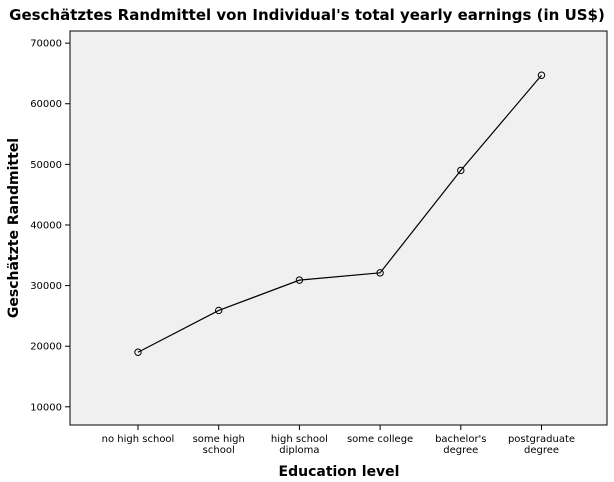  I want to click on y-tick-label: 60000, so click(46, 104).